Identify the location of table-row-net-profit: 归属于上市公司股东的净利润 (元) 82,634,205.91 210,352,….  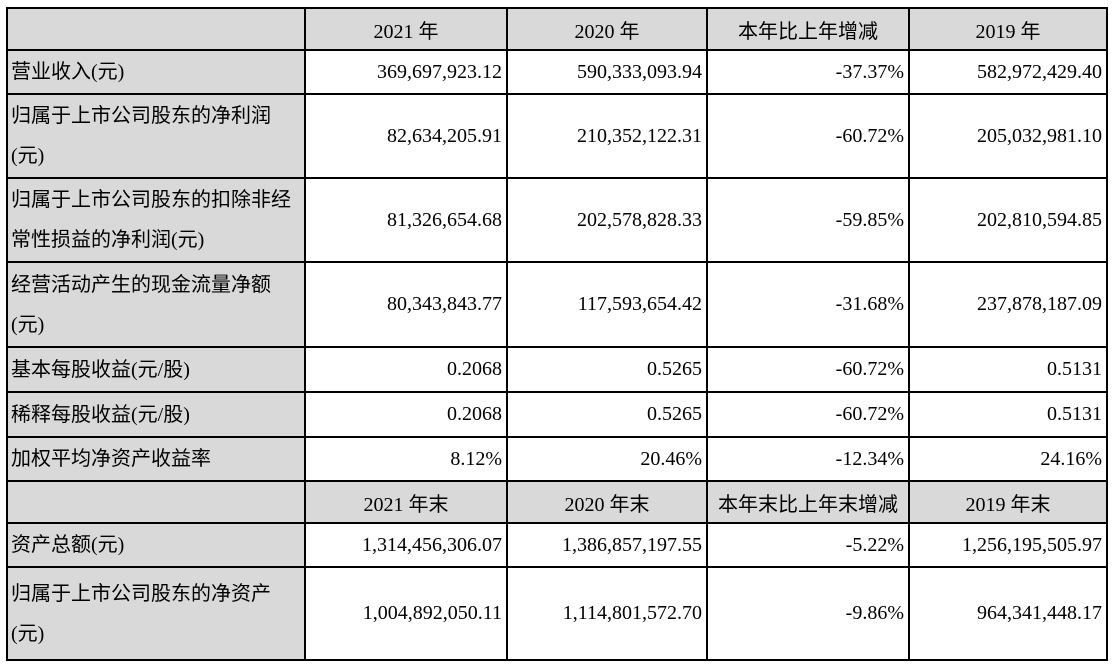
(557, 136).